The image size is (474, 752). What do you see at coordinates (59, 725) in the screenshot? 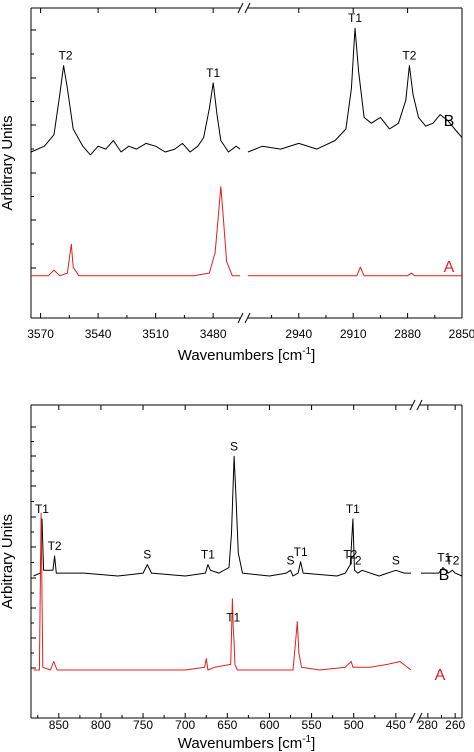
I see `x-tick-label: 850` at bounding box center [59, 725].